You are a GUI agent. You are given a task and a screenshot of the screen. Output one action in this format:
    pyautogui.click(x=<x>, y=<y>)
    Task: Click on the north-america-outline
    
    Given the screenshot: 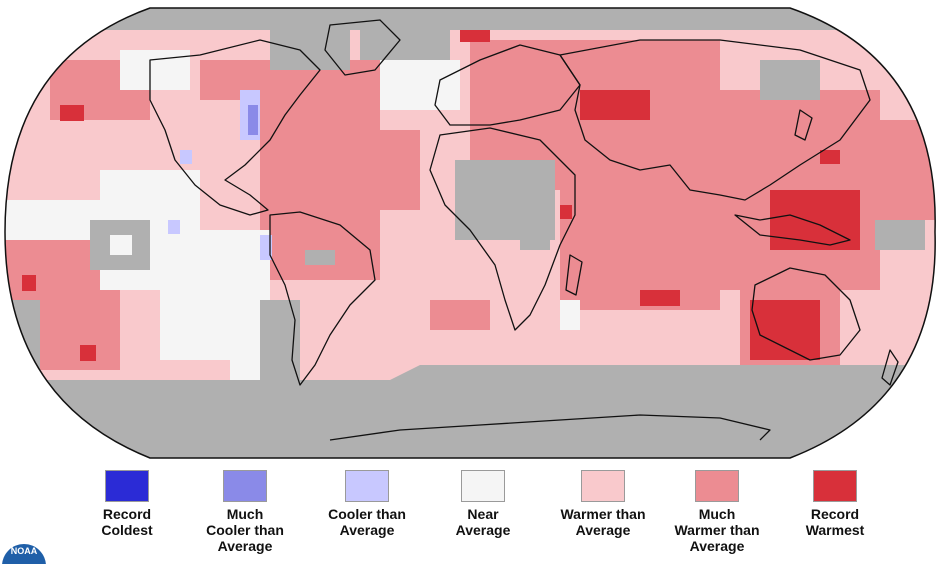 What is the action you would take?
    pyautogui.click(x=235, y=127)
    